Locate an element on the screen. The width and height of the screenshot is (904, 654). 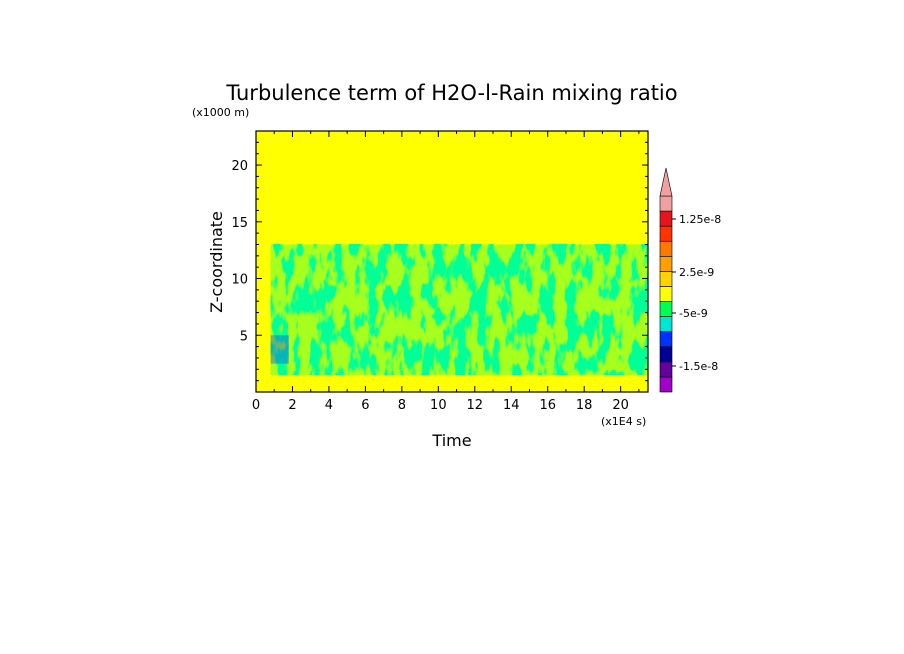
x-tick-label: 6 is located at coordinates (365, 405).